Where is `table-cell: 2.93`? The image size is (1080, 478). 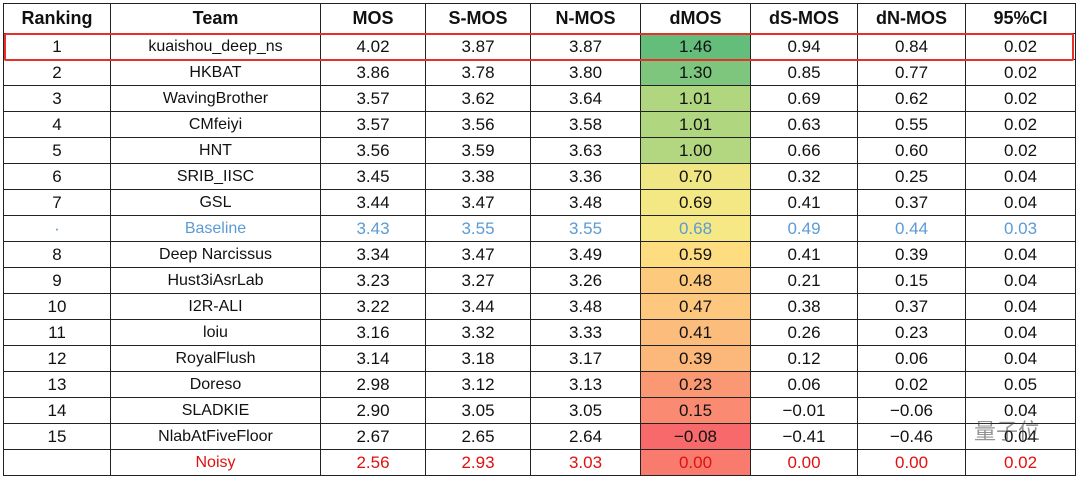
table-cell: 2.93 is located at coordinates (478, 462).